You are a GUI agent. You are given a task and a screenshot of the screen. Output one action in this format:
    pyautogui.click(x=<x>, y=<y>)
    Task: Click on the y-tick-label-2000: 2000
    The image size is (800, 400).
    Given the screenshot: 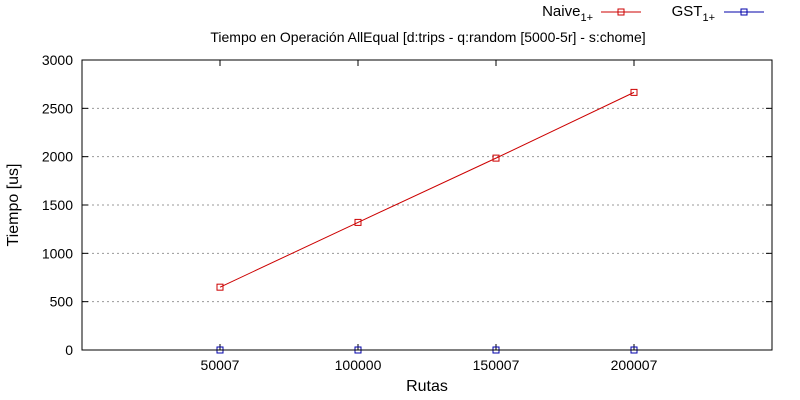 What is the action you would take?
    pyautogui.click(x=57, y=157)
    